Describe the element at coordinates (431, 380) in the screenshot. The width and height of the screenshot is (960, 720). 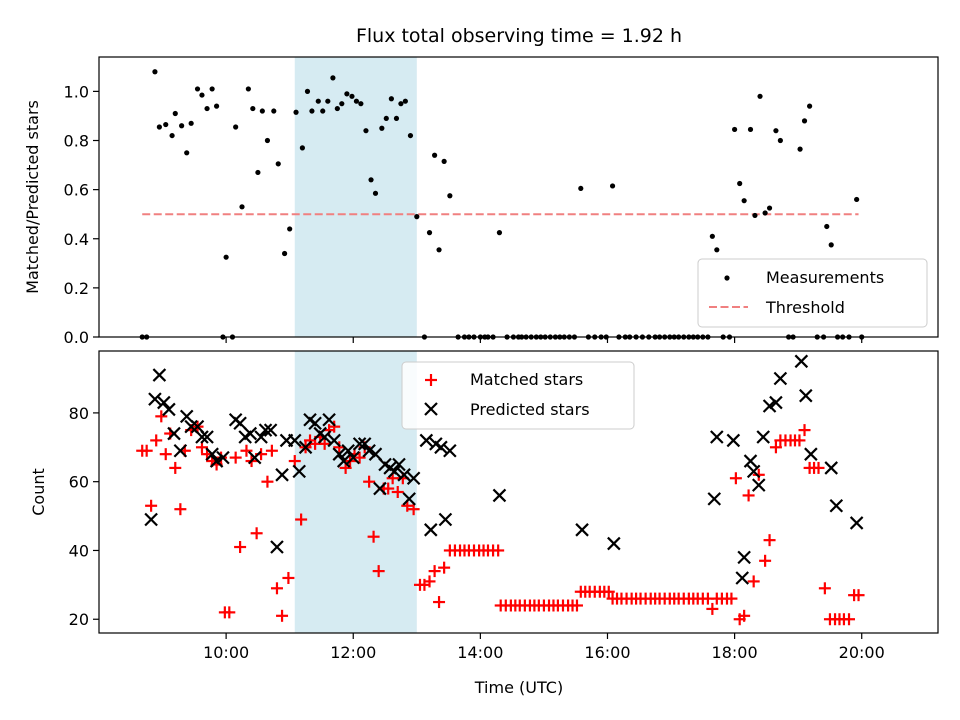
I see `legend-matched-marker` at that location.